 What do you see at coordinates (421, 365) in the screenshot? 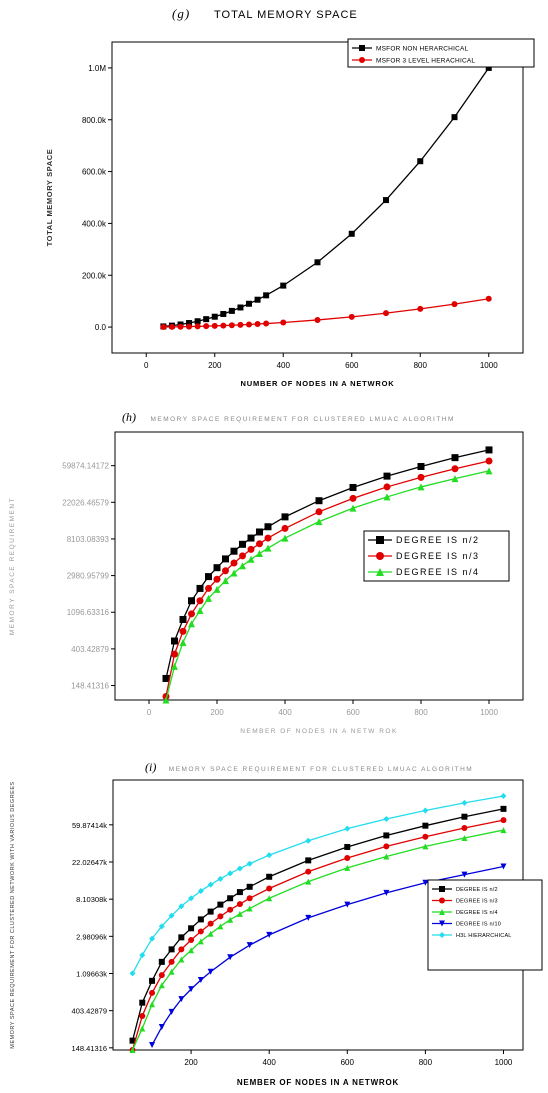
I see `x-tick-label: 800` at bounding box center [421, 365].